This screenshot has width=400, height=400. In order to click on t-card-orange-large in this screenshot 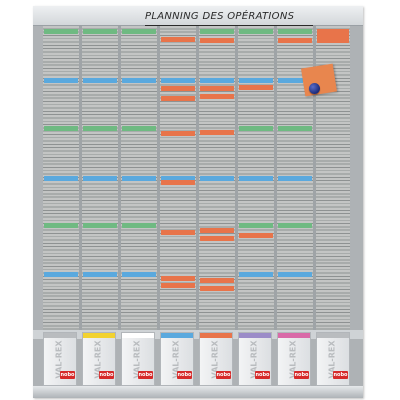, I will do `click(333, 36)`.